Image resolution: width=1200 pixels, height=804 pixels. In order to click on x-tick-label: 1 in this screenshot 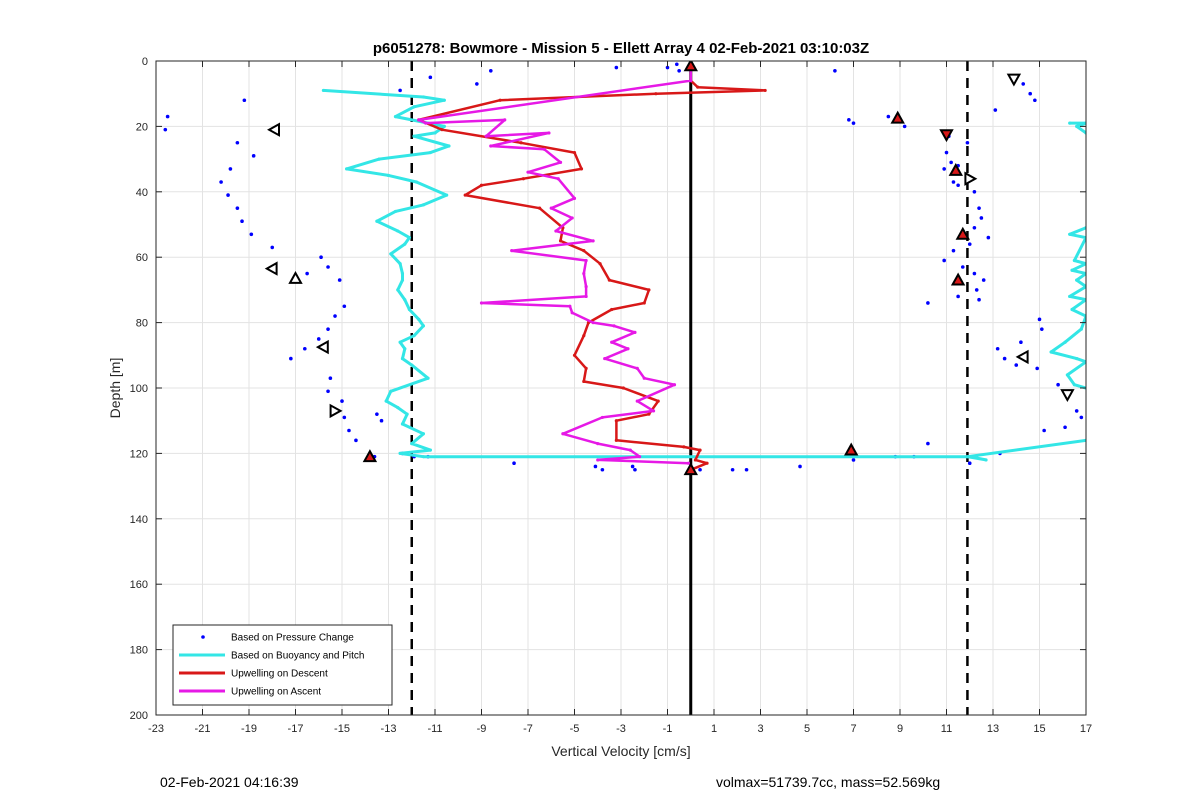, I will do `click(714, 729)`.